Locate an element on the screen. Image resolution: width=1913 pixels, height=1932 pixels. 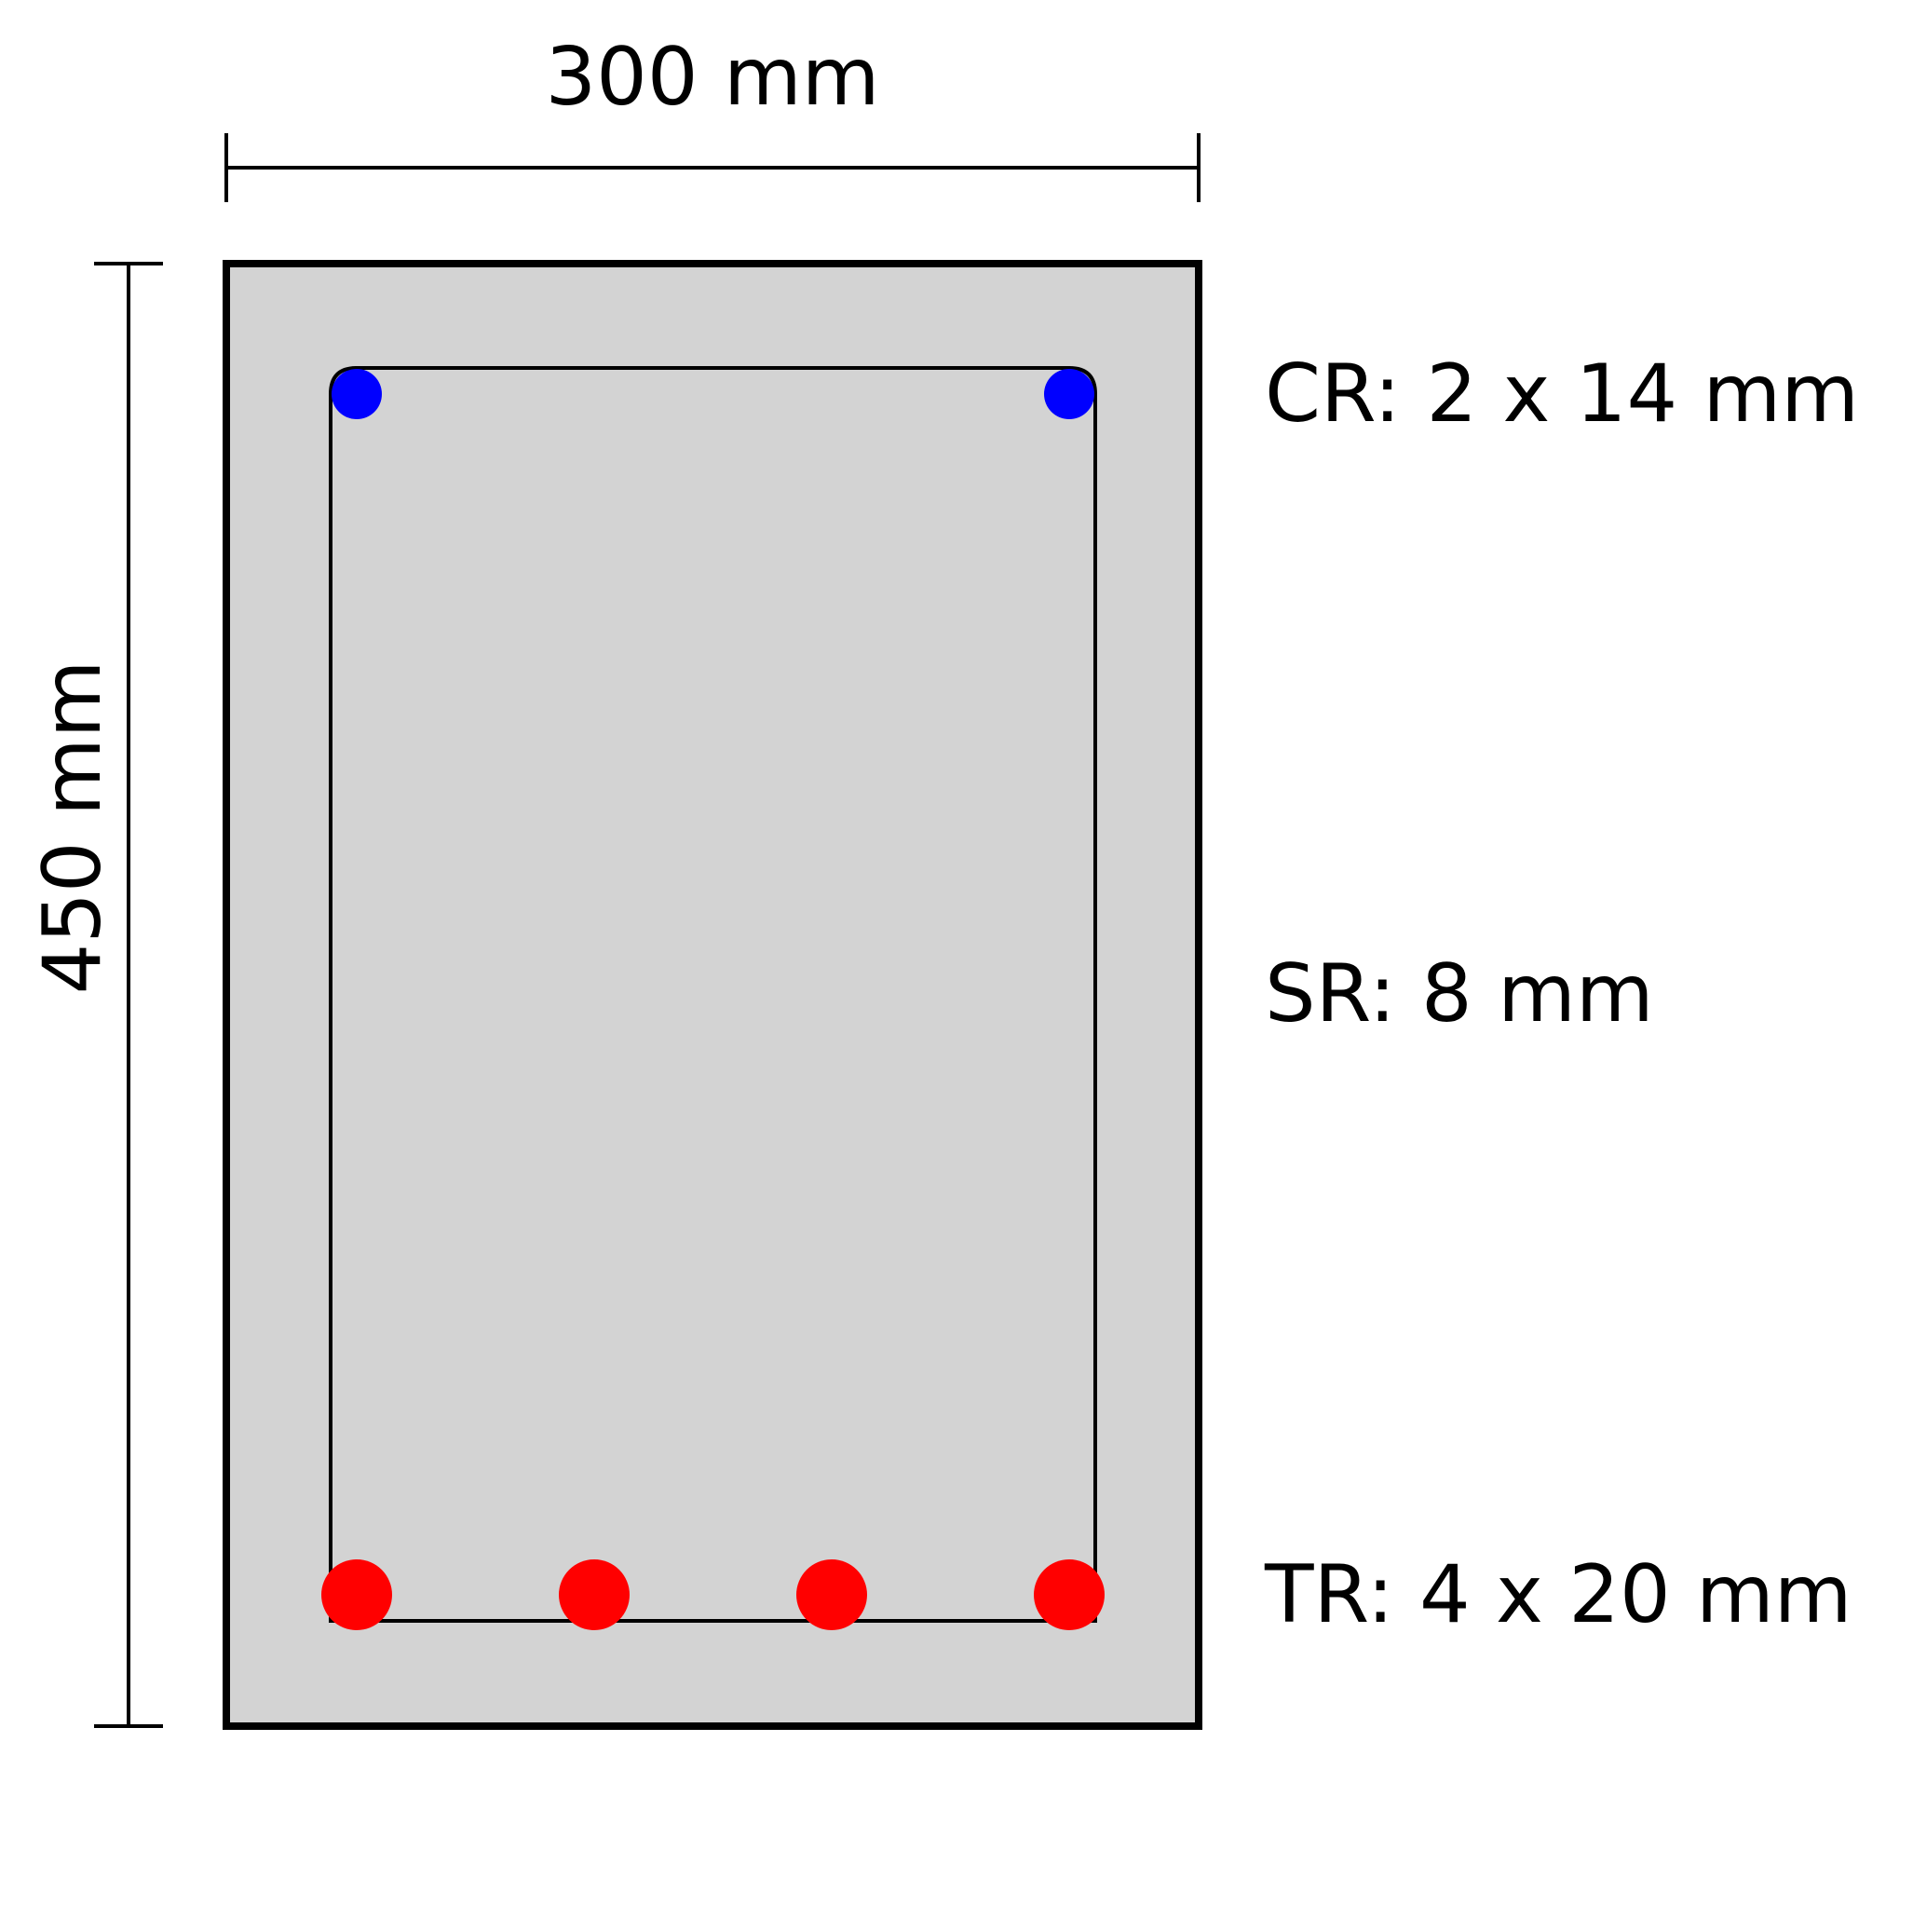
compression-bars is located at coordinates (713, 394).